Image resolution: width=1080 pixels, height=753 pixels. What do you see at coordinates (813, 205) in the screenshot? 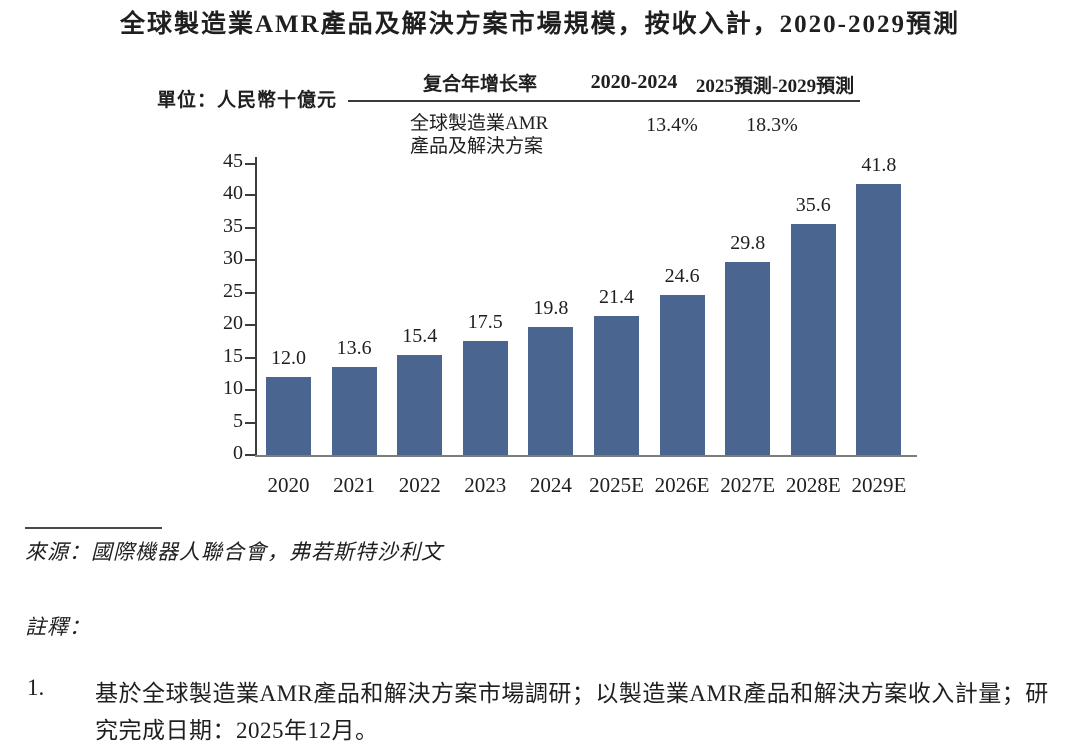
I see `bar-value-label: 35.6` at bounding box center [813, 205].